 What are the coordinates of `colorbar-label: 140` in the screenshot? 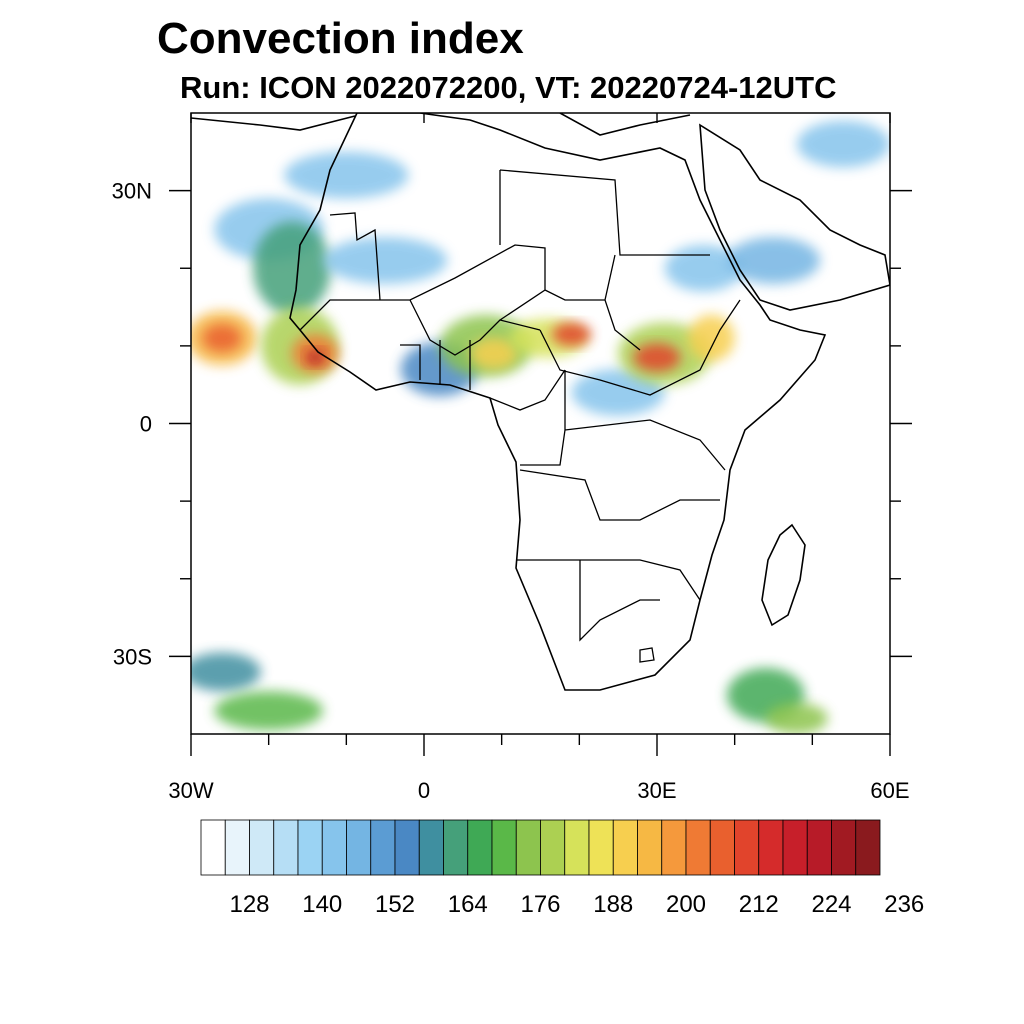 It's located at (322, 904).